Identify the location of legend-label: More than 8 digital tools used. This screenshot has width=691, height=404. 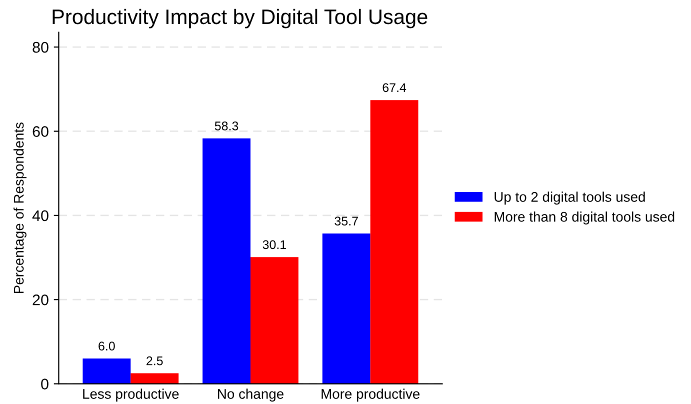
(584, 218).